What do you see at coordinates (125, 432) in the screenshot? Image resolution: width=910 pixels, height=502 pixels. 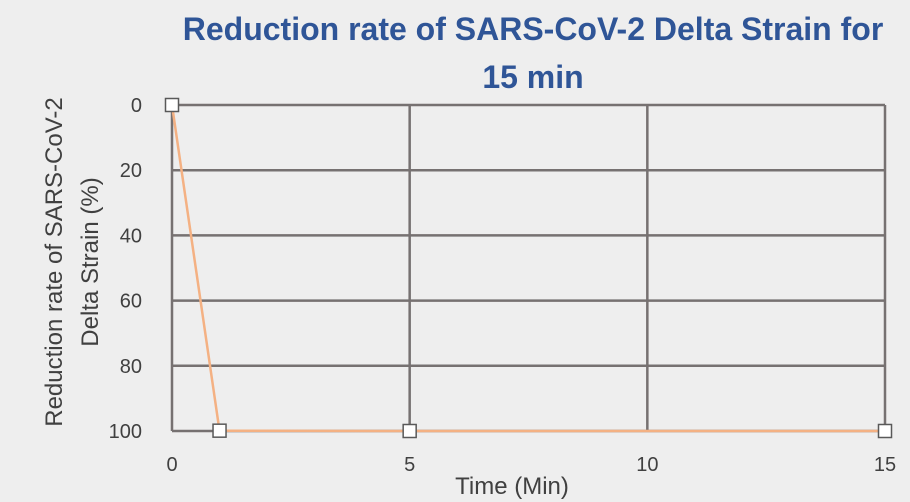 I see `y-tick-label: 100` at bounding box center [125, 432].